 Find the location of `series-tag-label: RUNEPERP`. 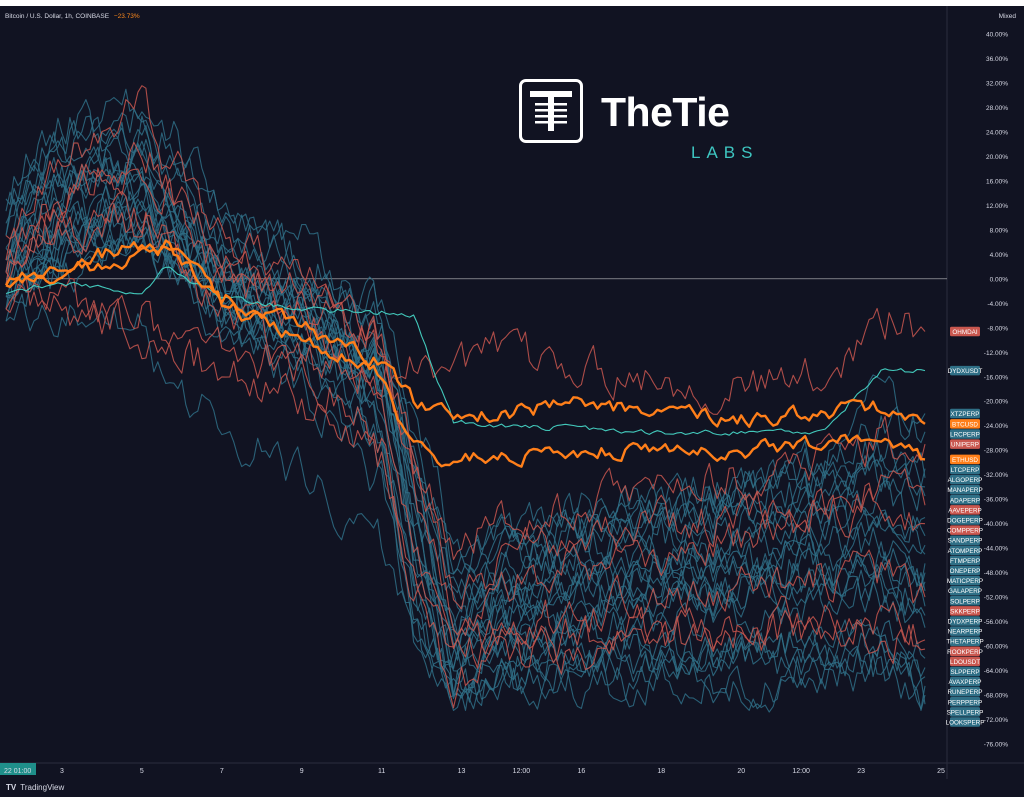

series-tag-label: RUNEPERP is located at coordinates (965, 692).